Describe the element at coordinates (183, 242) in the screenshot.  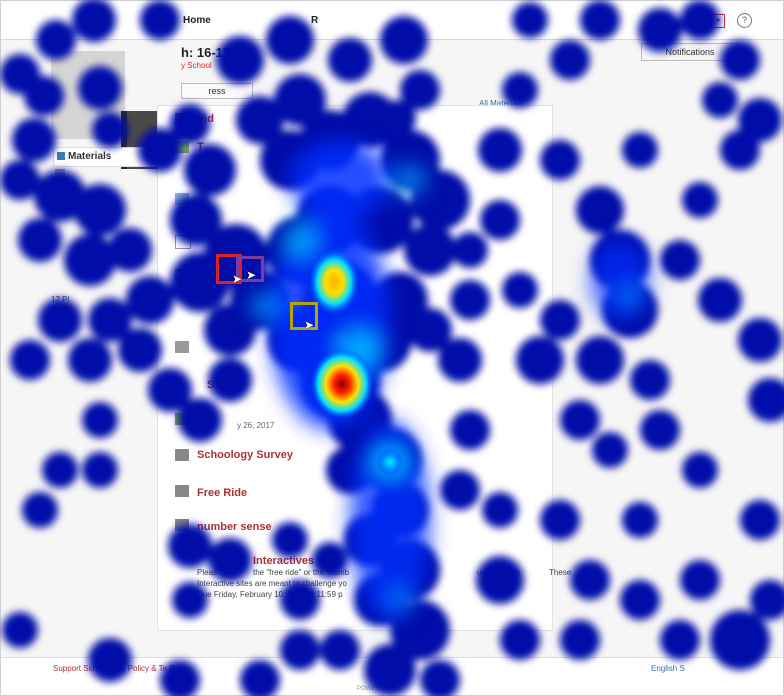
I see `page-icon` at that location.